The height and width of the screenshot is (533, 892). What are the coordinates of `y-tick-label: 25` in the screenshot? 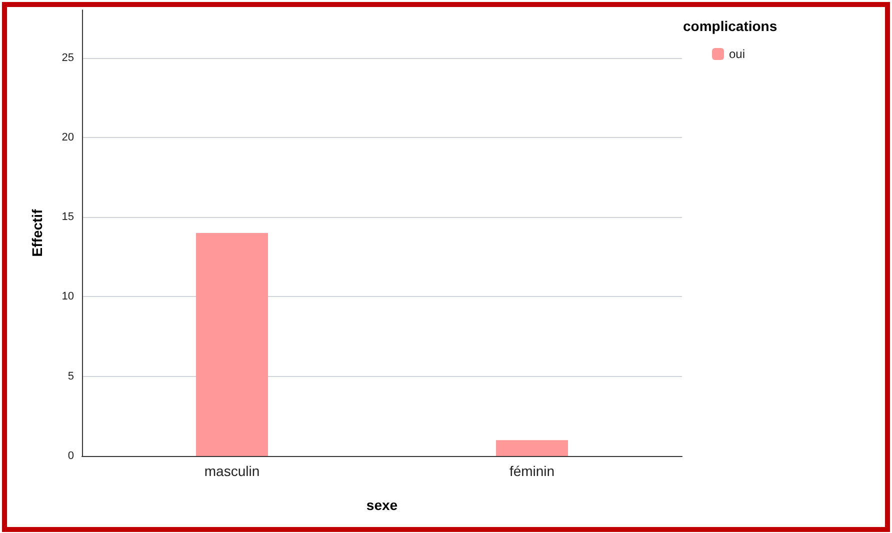 It's located at (68, 58).